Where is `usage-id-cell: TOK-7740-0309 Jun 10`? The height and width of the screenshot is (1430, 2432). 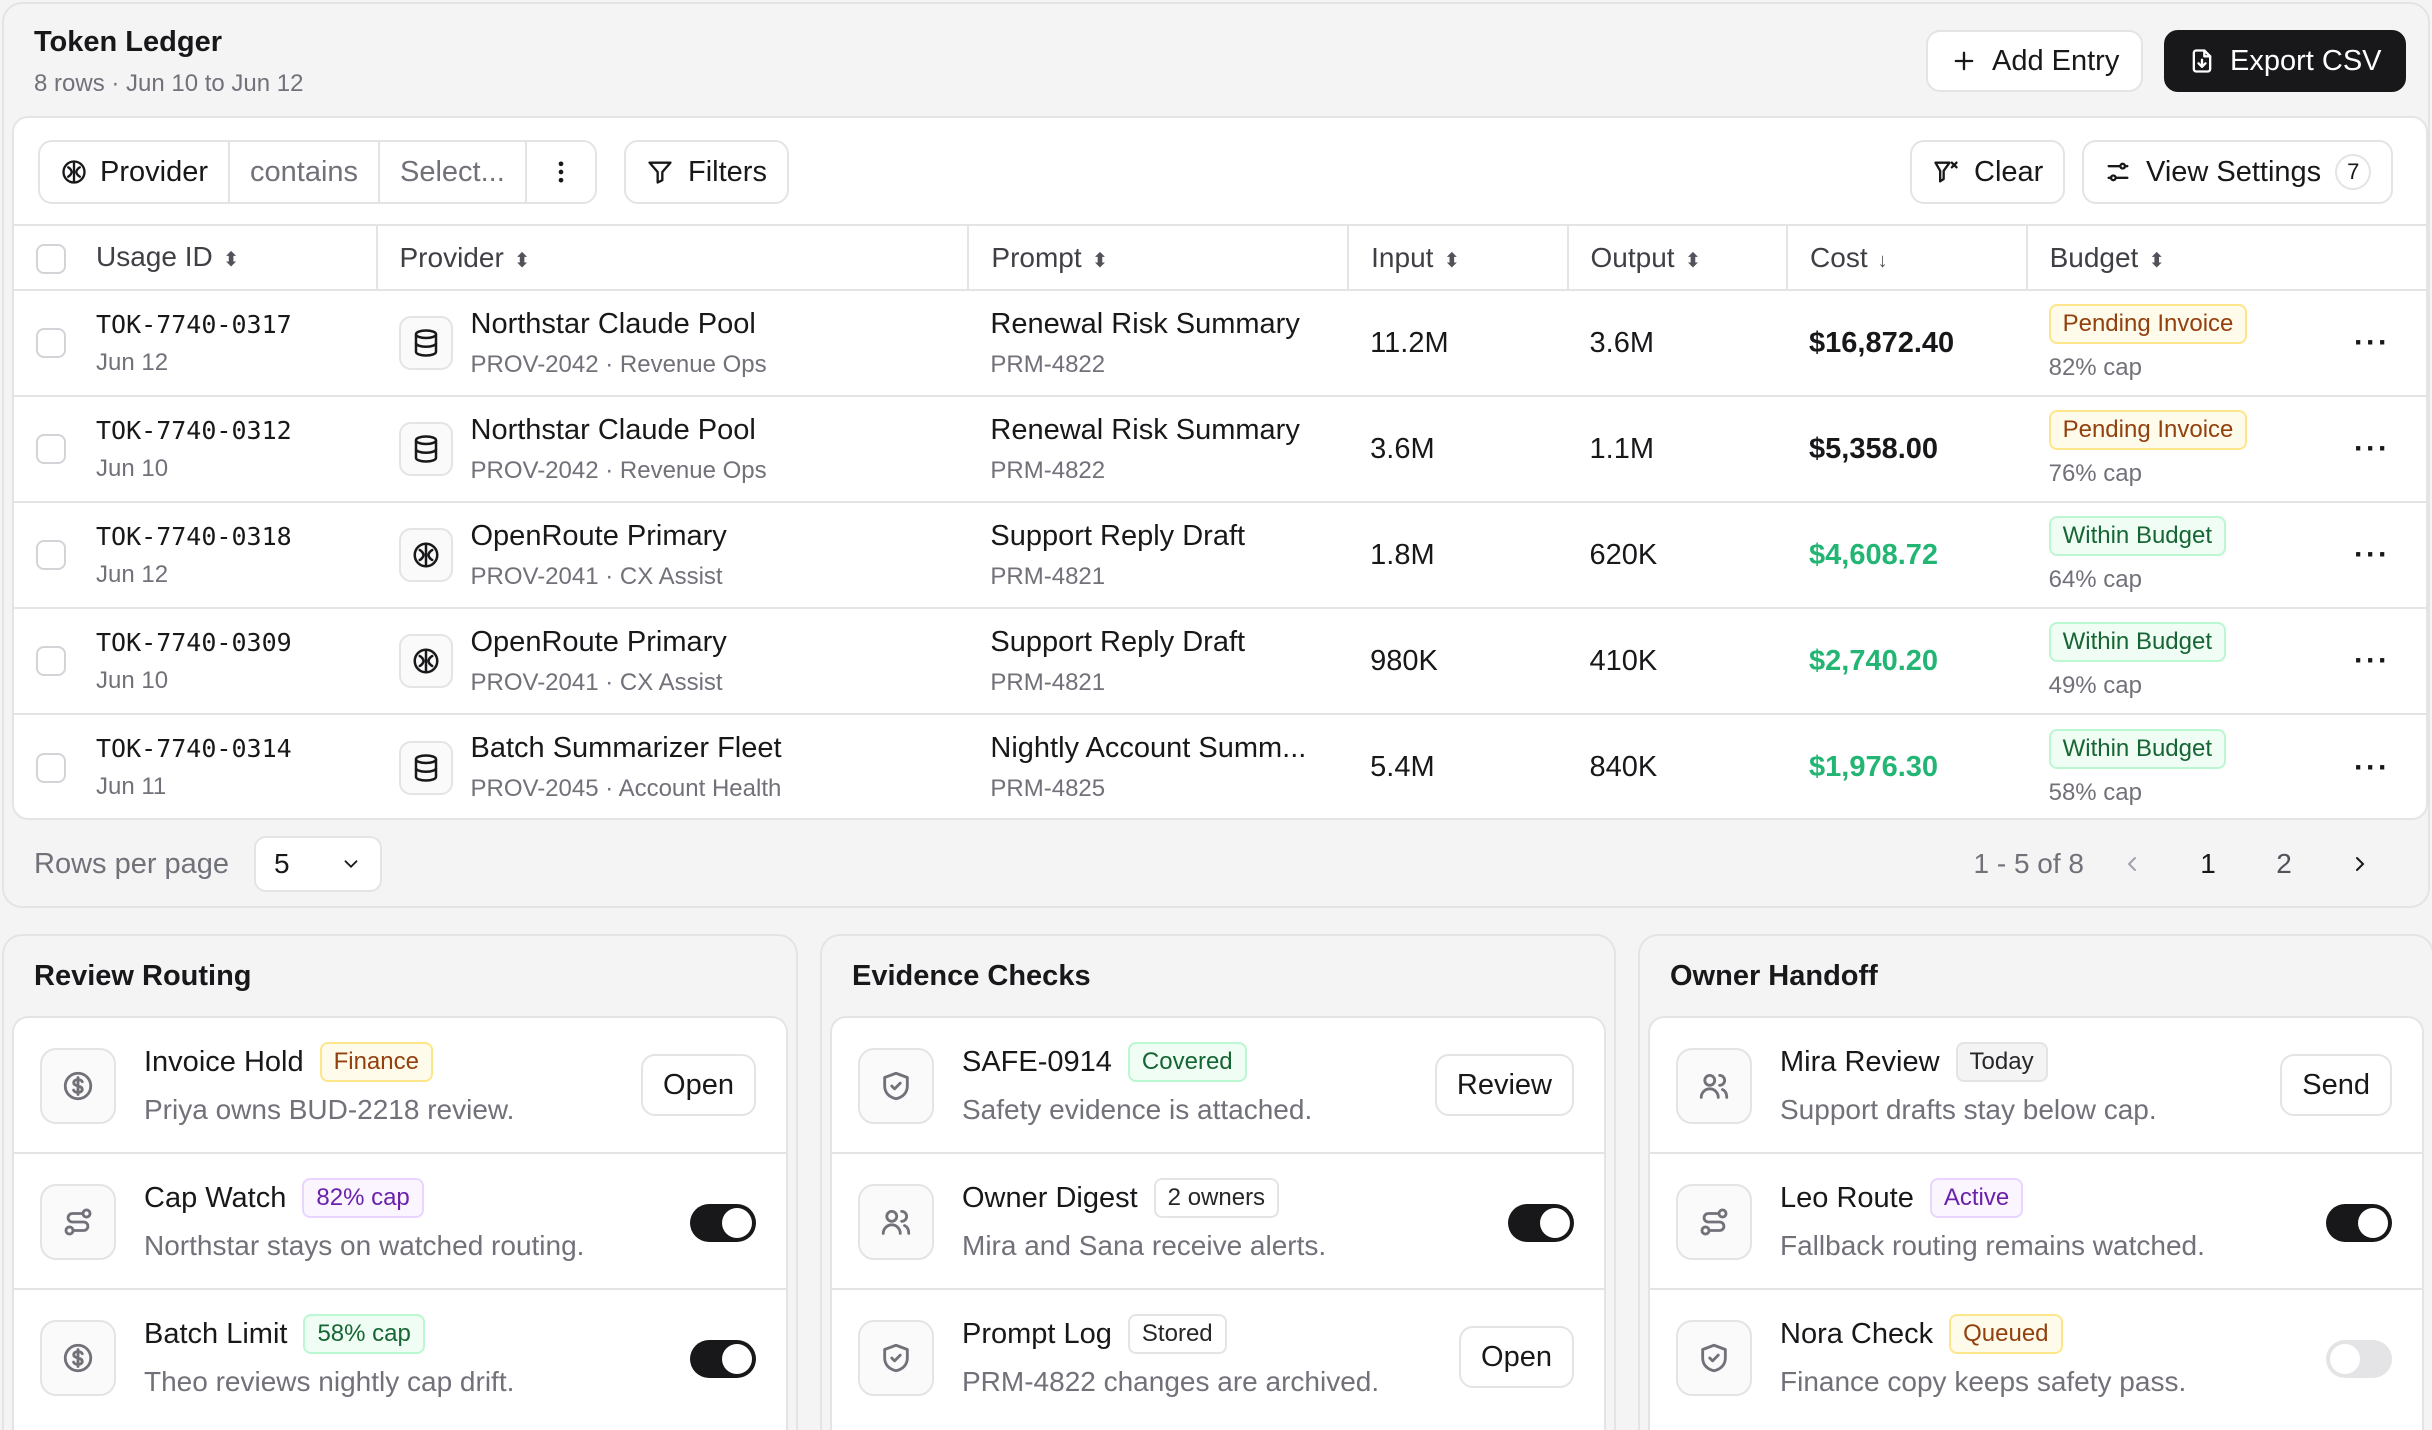 usage-id-cell: TOK-7740-0309 Jun 10 is located at coordinates (195, 661).